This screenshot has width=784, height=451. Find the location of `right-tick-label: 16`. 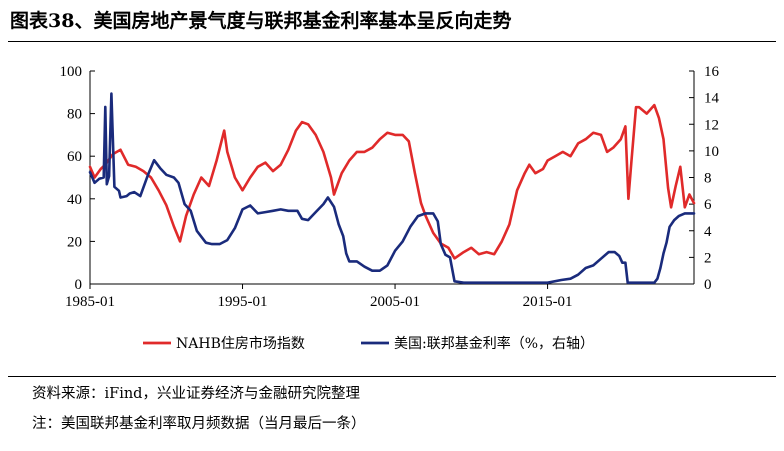

right-tick-label: 16 is located at coordinates (712, 72).